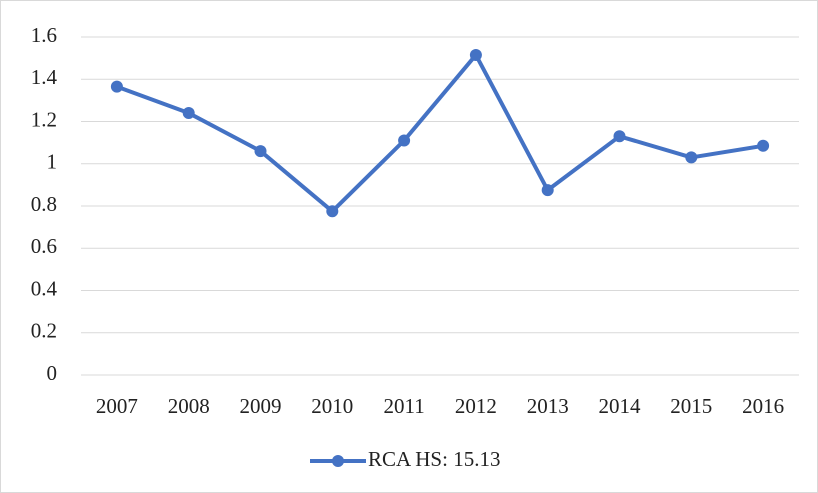  I want to click on x-tick-label: 2011, so click(403, 406).